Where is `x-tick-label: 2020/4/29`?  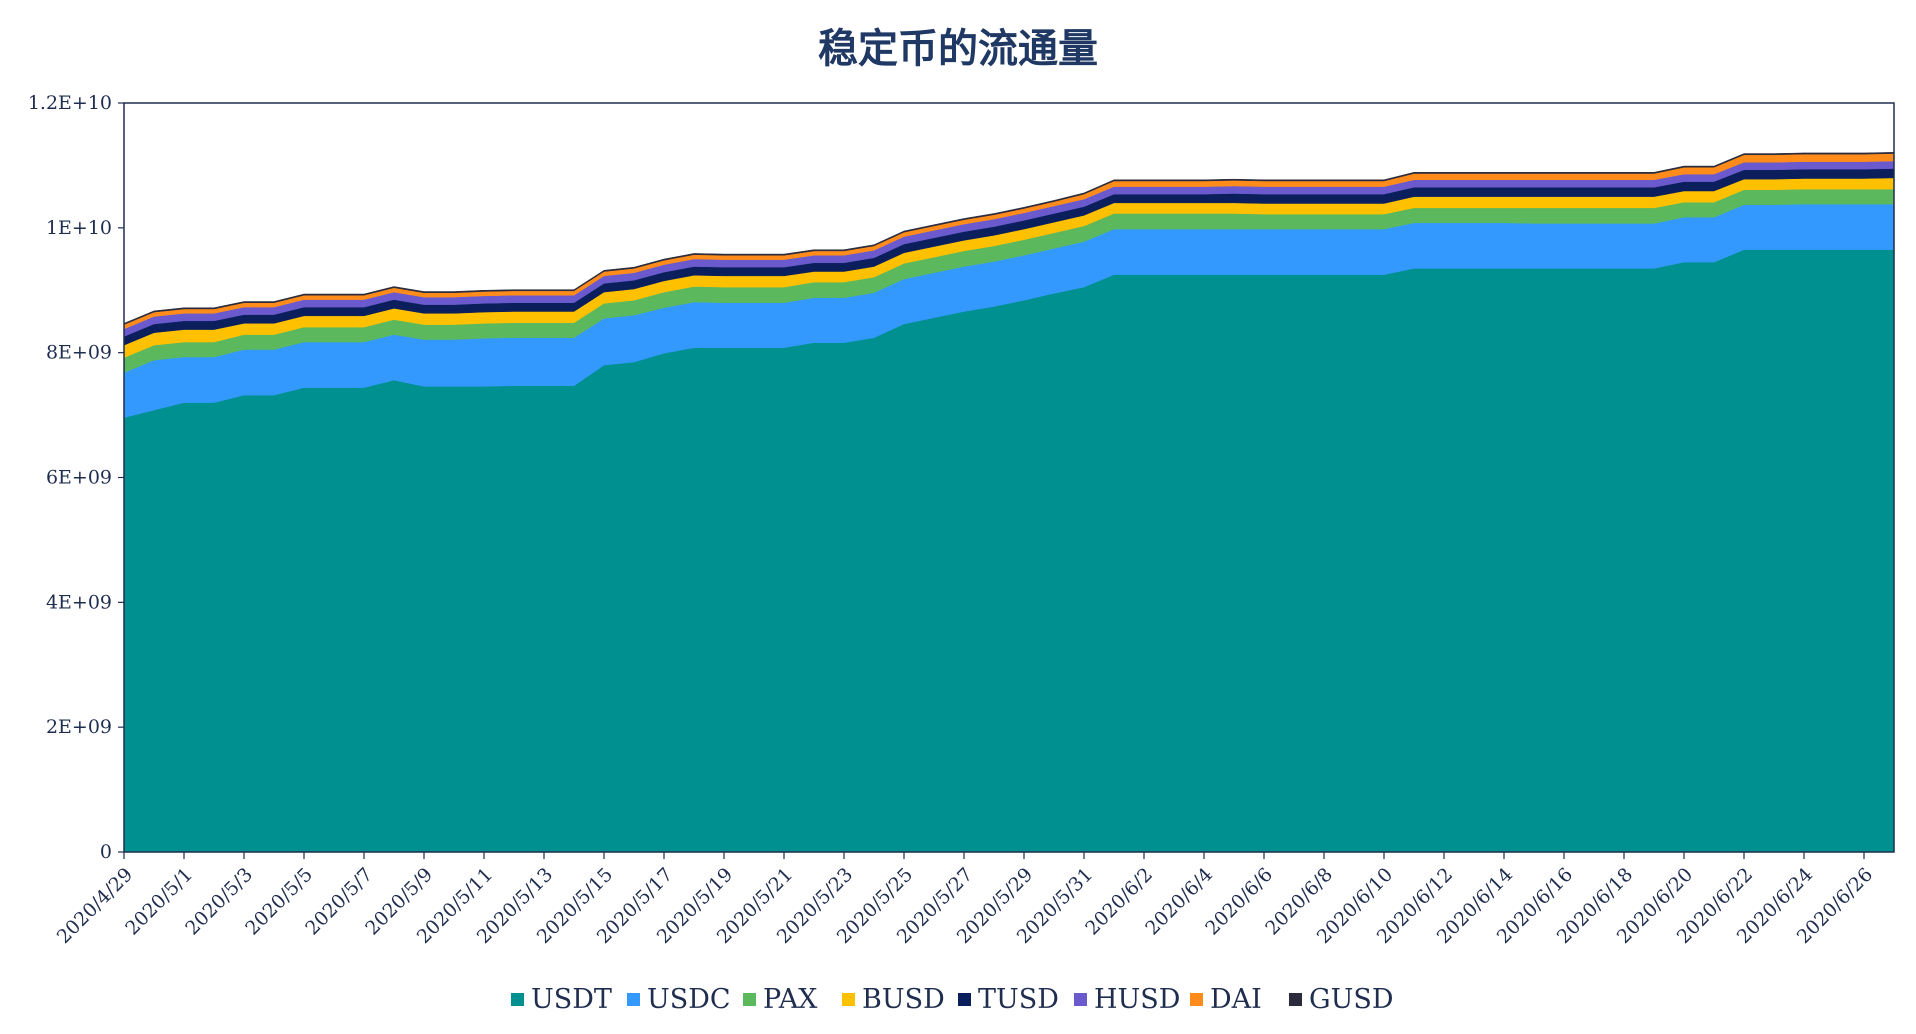
x-tick-label: 2020/4/29 is located at coordinates (95, 906).